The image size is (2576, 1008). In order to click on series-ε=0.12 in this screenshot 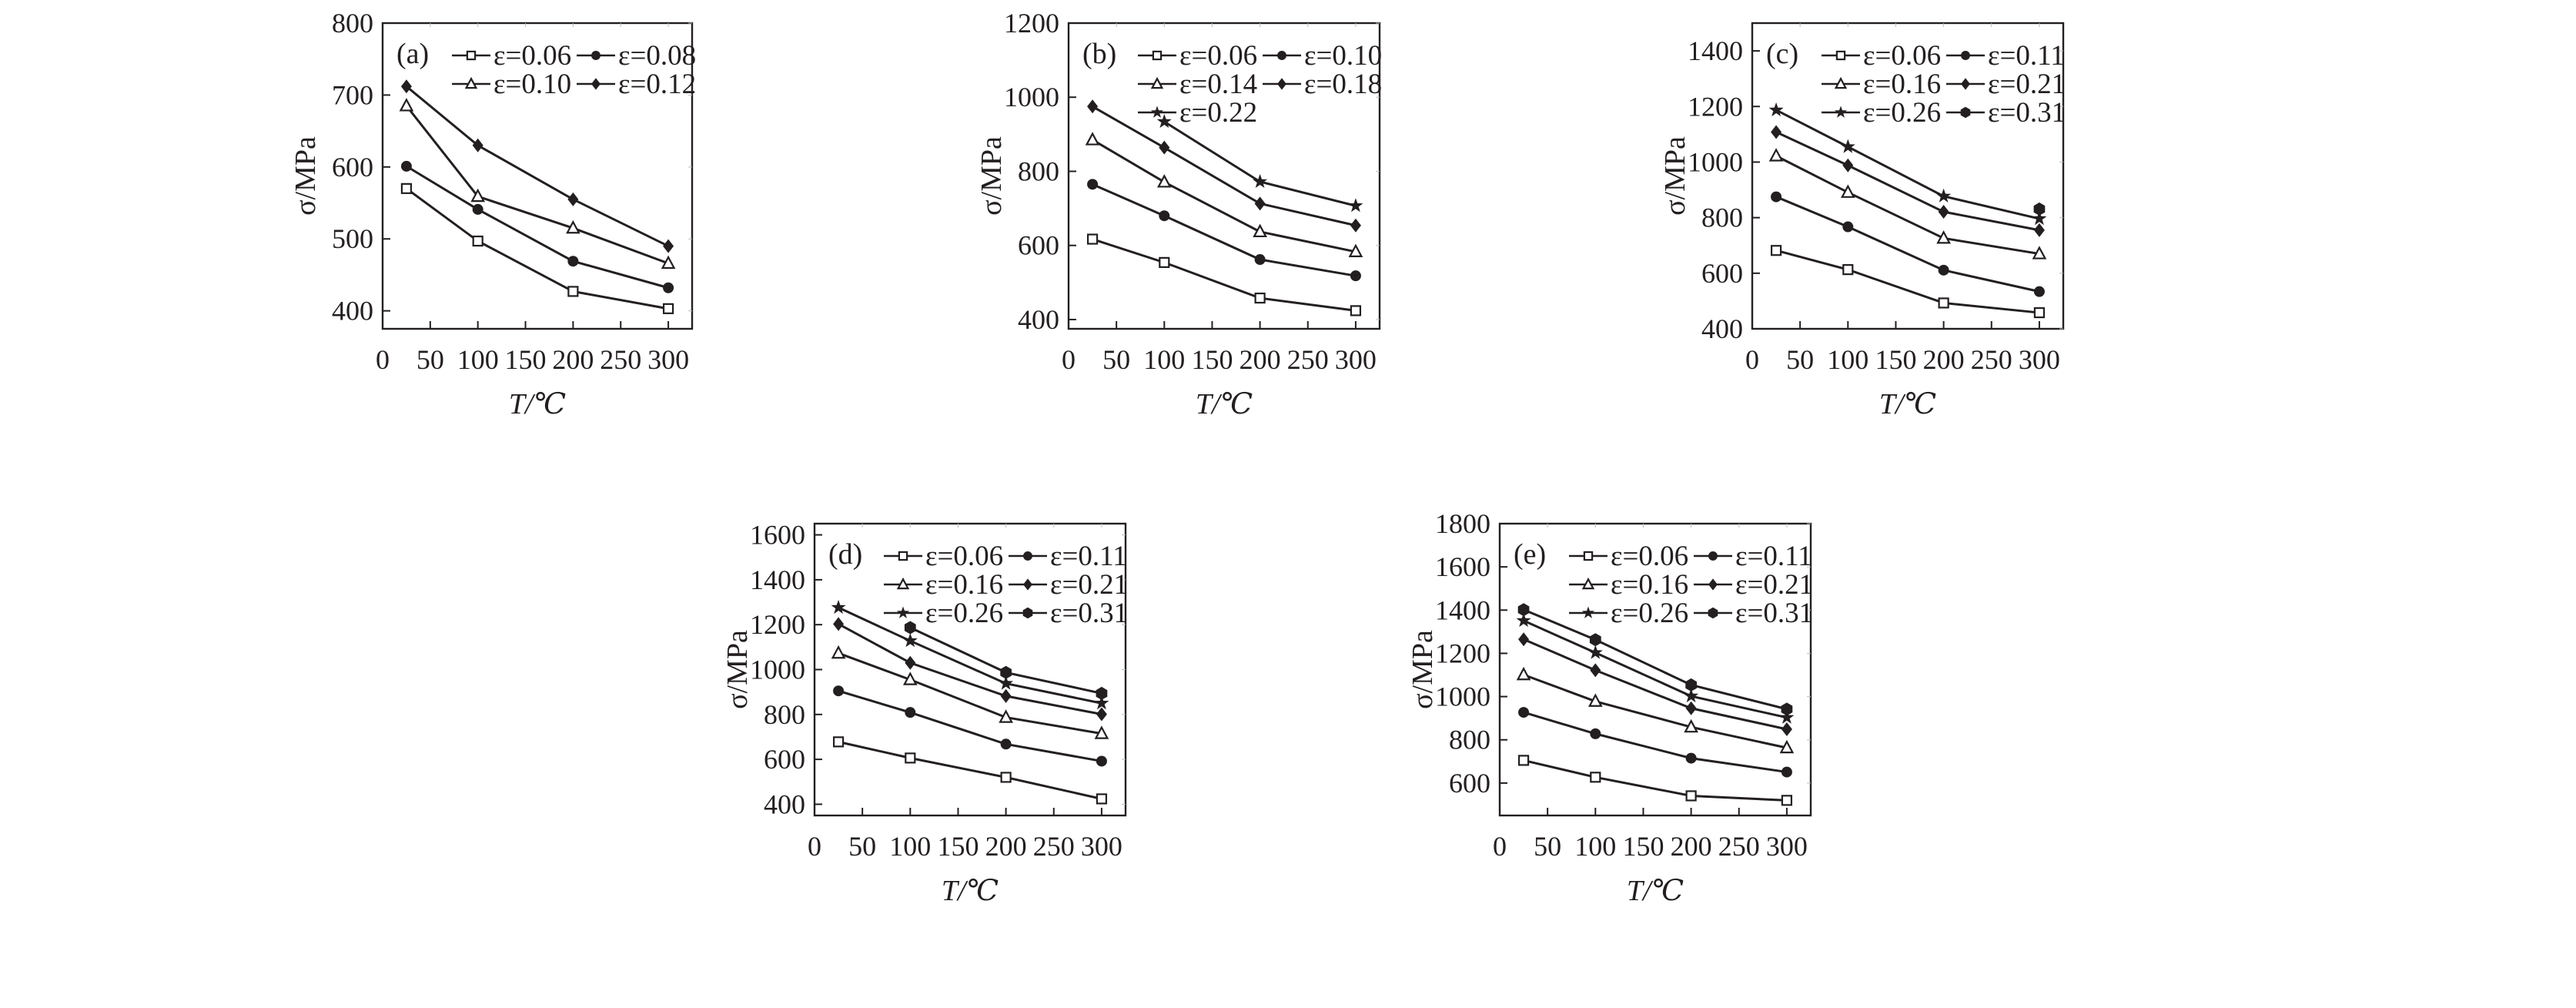, I will do `click(537, 166)`.